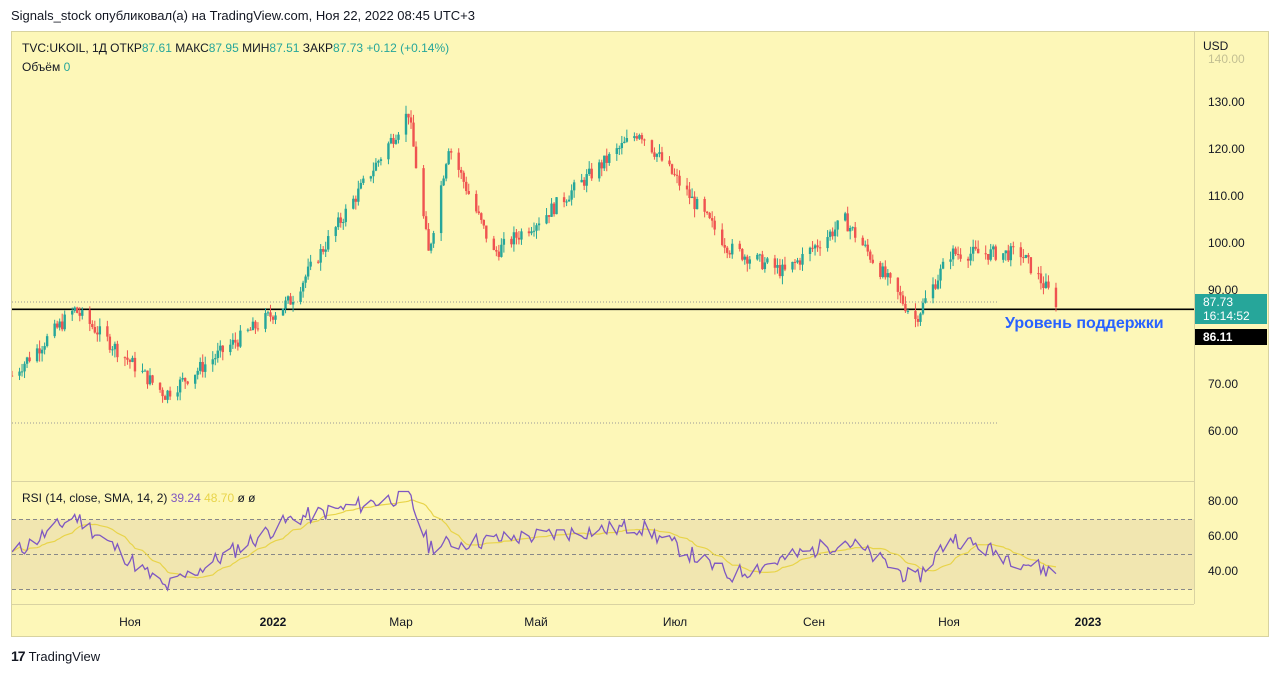  I want to click on time-tick: Ноя, so click(949, 622).